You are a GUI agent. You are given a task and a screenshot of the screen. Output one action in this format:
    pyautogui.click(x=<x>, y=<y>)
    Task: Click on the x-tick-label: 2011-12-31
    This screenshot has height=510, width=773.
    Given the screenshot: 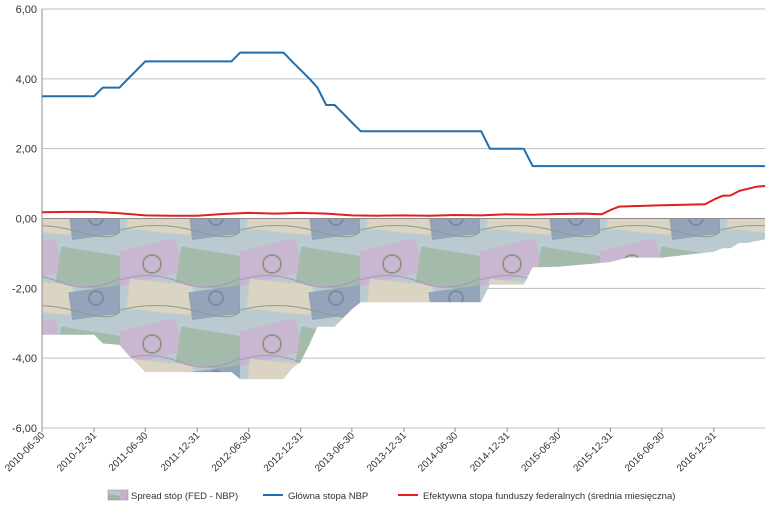 What is the action you would take?
    pyautogui.click(x=181, y=452)
    